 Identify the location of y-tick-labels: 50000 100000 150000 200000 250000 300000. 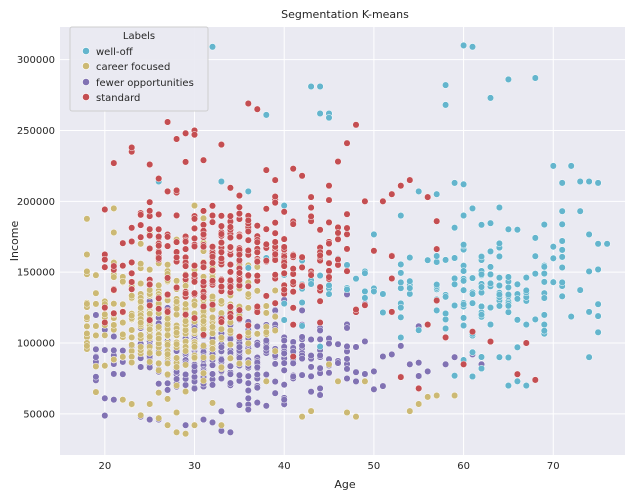
(36, 237).